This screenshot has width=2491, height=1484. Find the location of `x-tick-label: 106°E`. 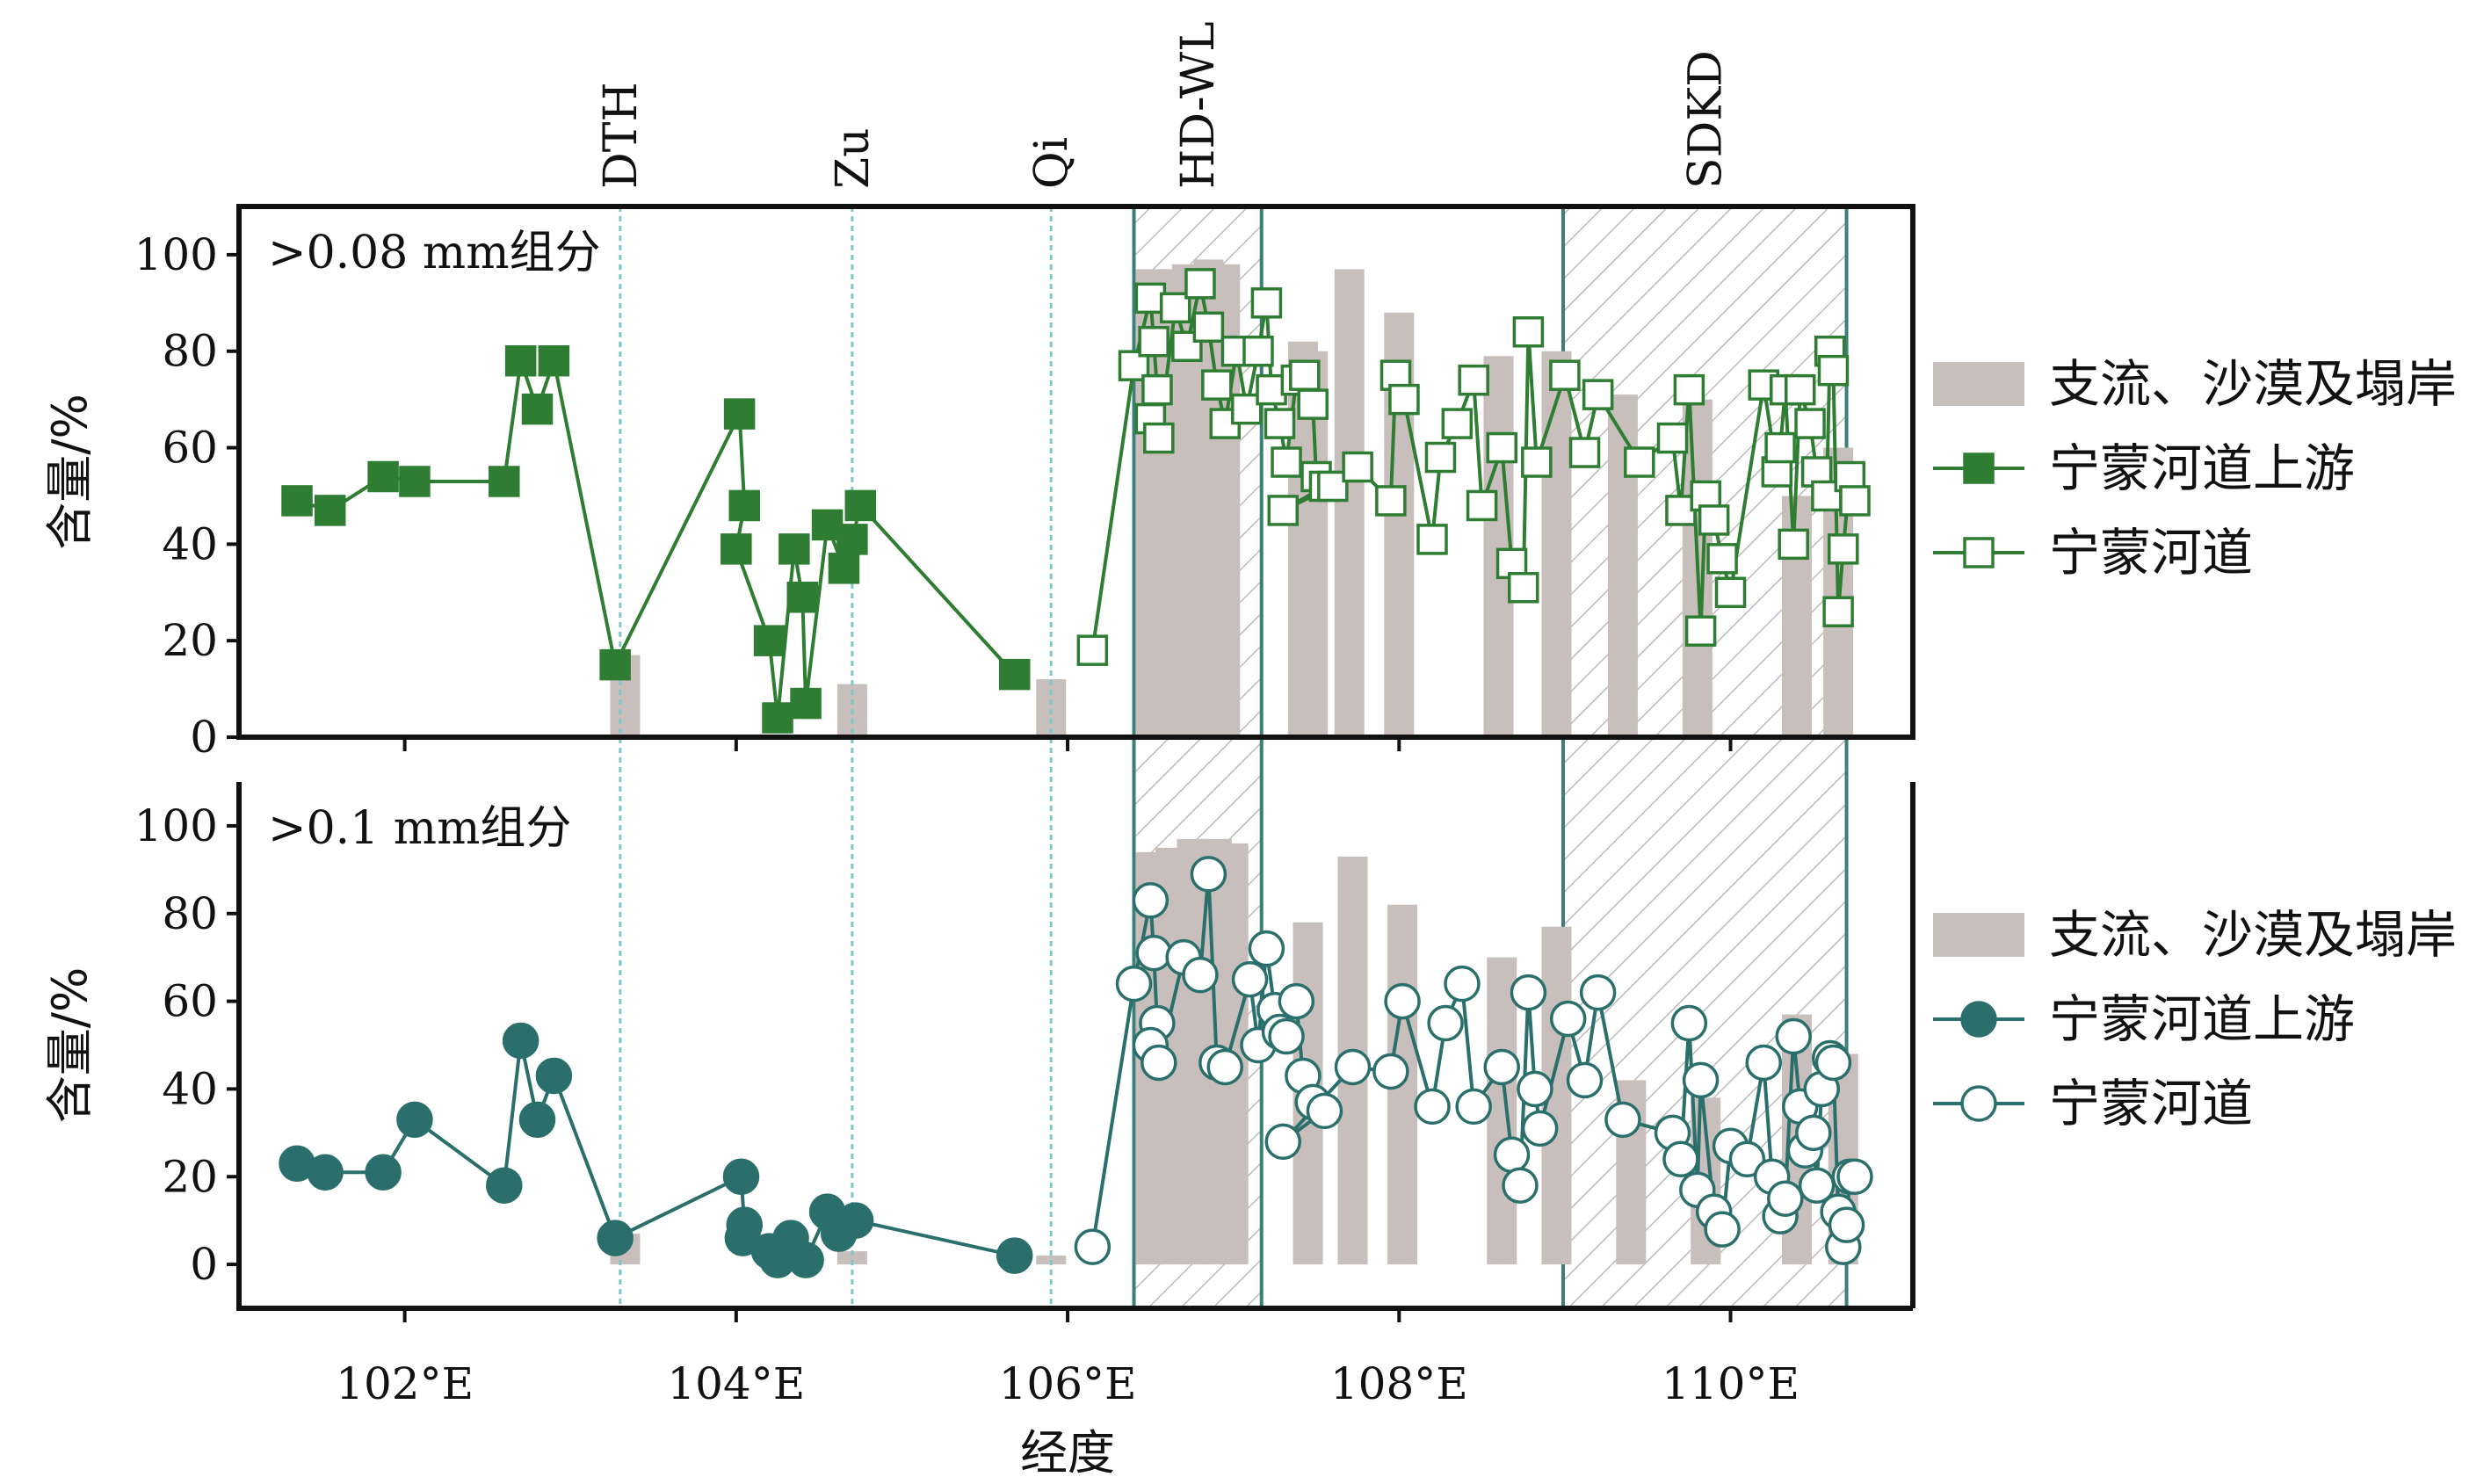

x-tick-label: 106°E is located at coordinates (1068, 1384).